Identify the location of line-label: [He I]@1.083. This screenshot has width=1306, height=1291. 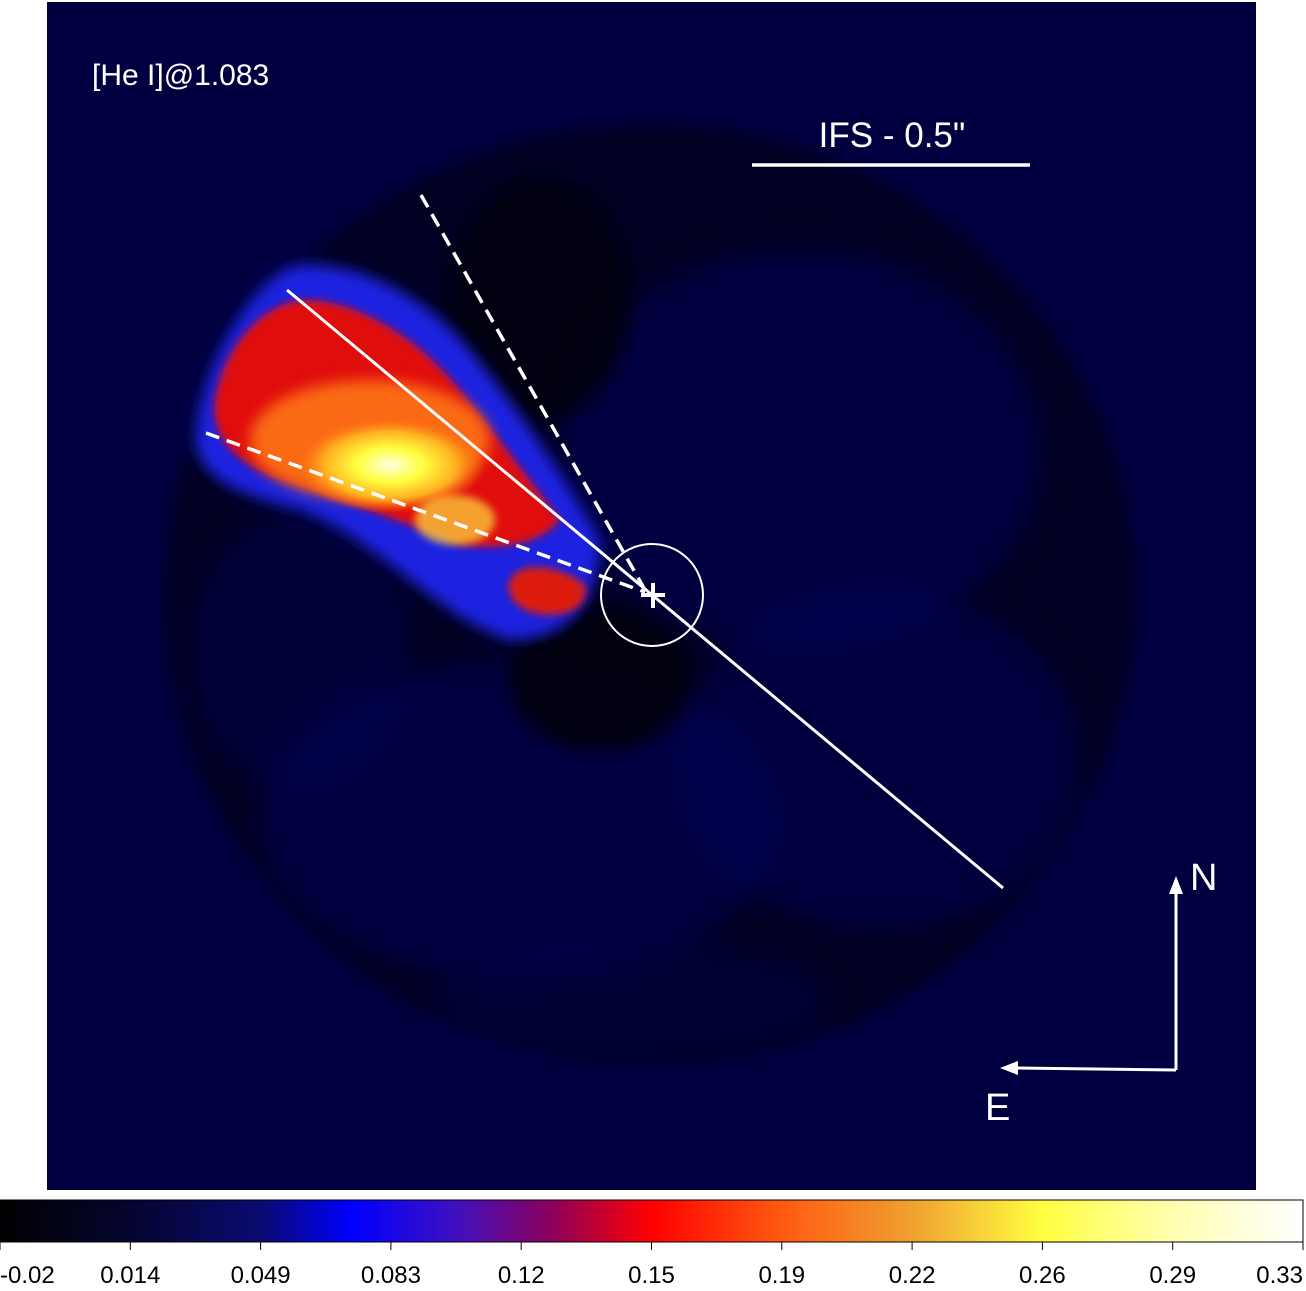
(180, 75).